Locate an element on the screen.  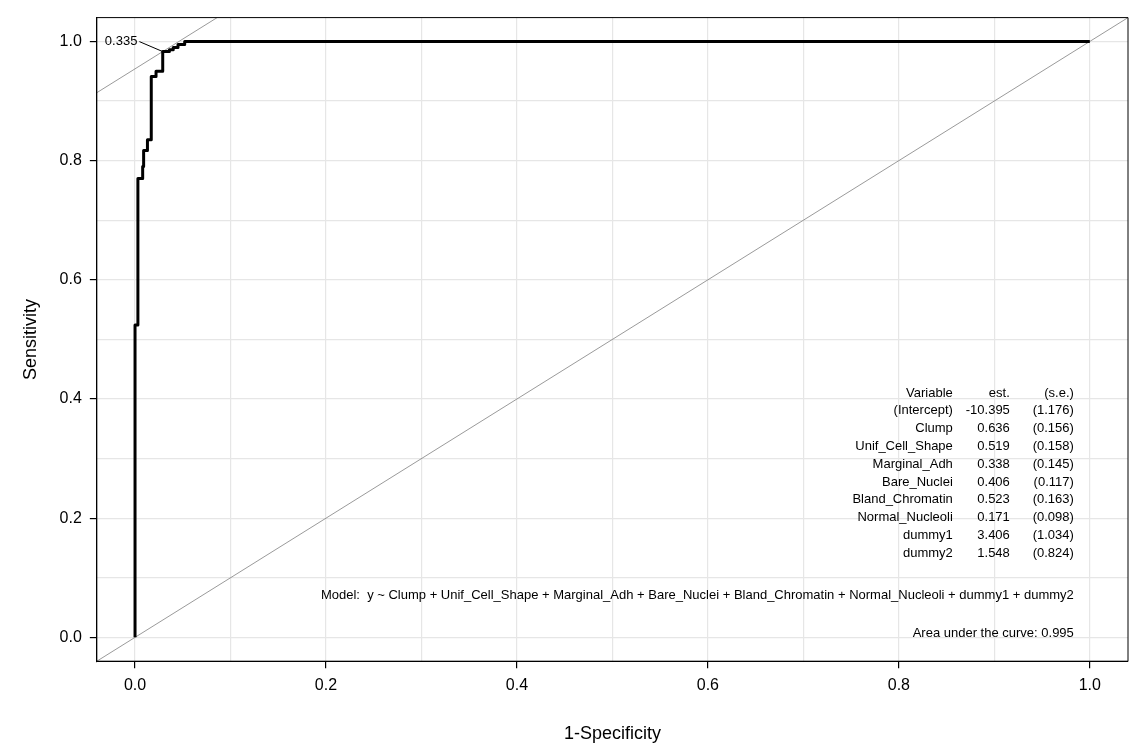
annotation: (s.e.) is located at coordinates (1059, 392).